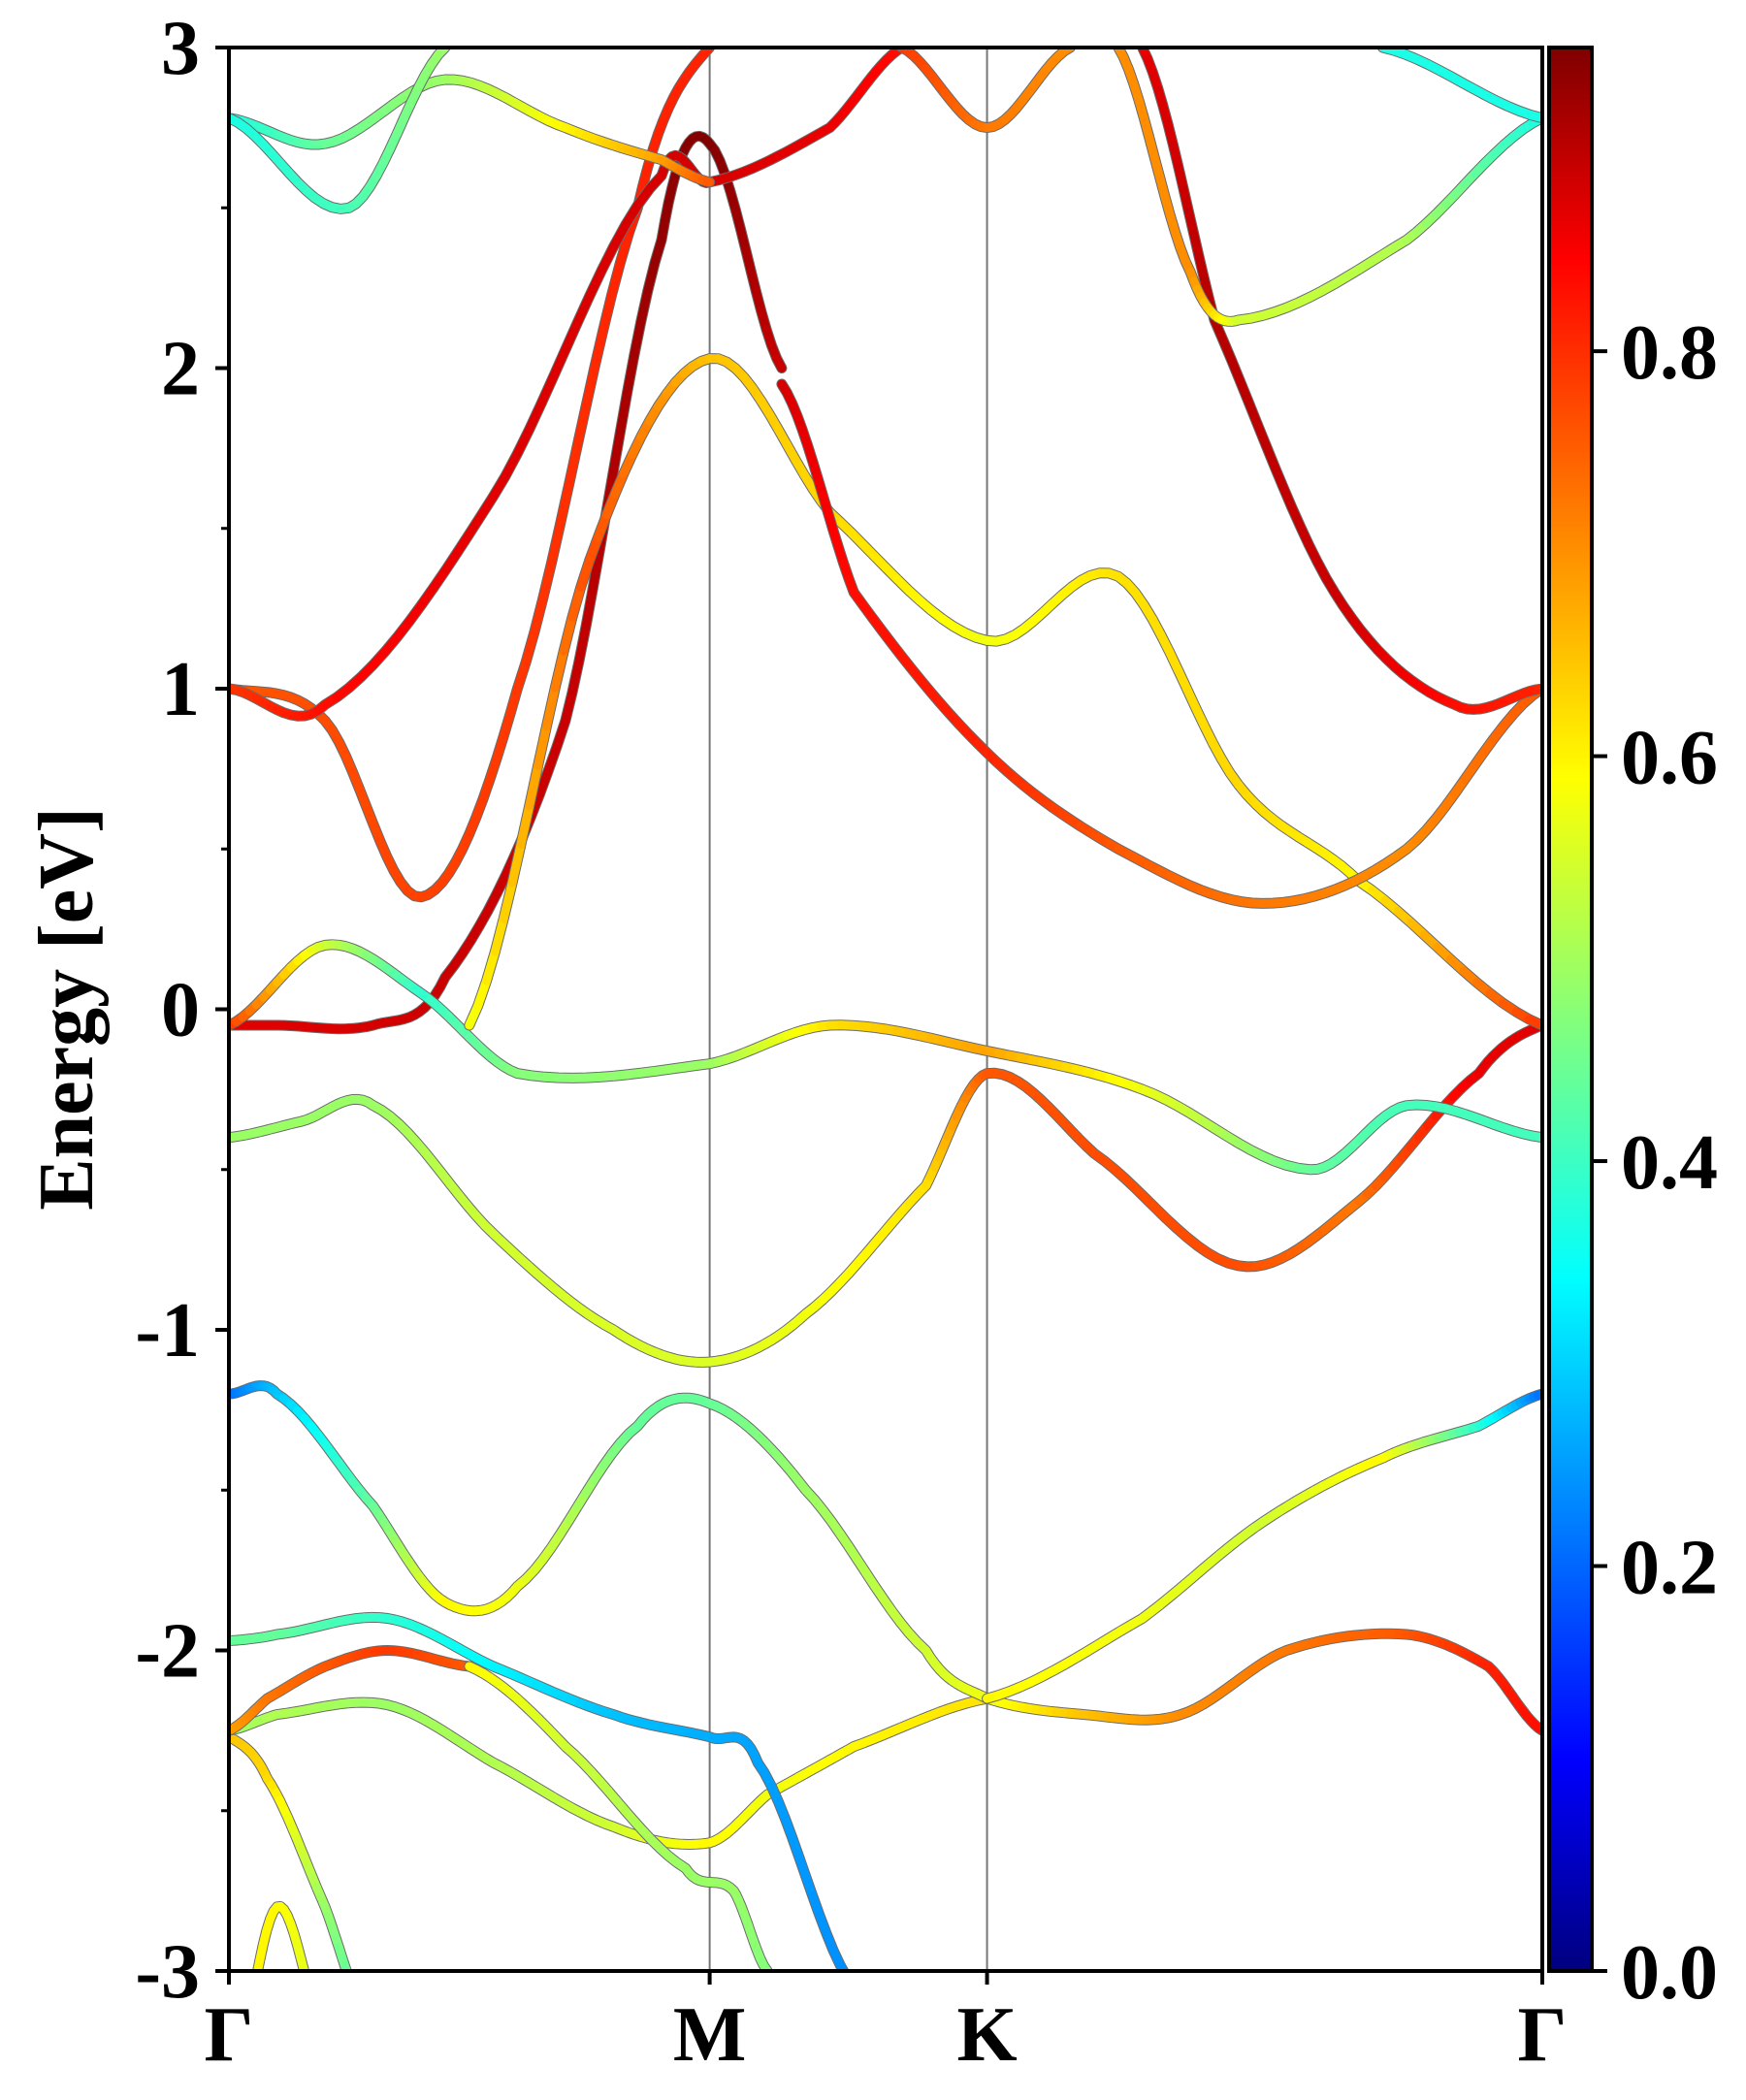 This screenshot has width=1746, height=2100. I want to click on band-12-outline, so click(469, 472).